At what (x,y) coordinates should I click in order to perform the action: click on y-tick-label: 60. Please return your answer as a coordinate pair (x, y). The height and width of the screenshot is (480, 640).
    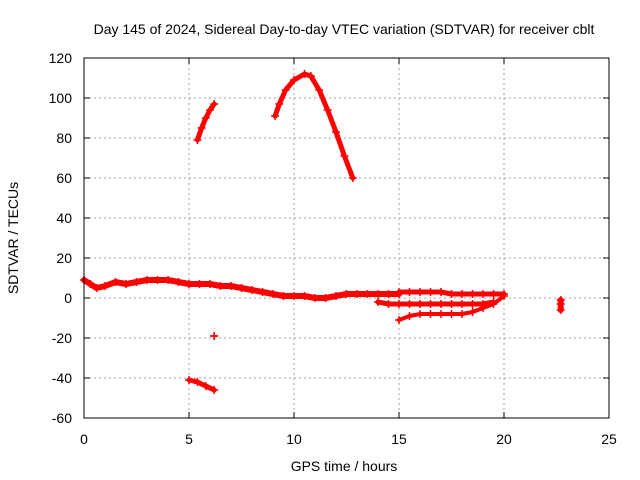
    Looking at the image, I should click on (64, 178).